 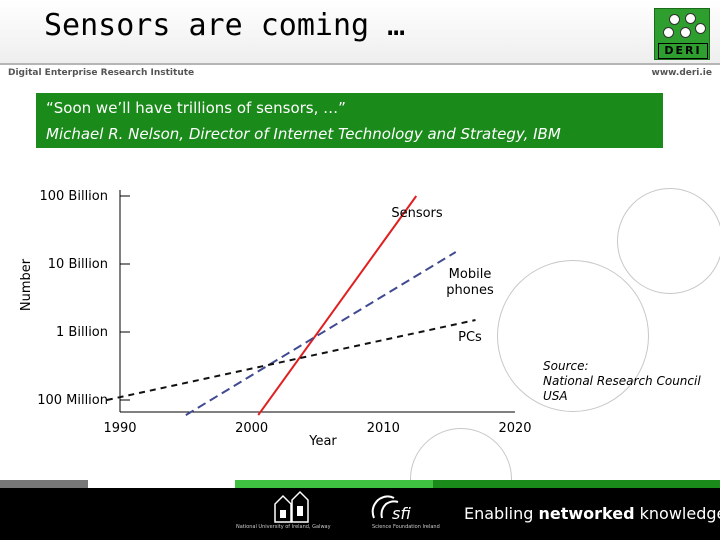 What do you see at coordinates (78, 264) in the screenshot?
I see `y-tick-label: 10 Billion` at bounding box center [78, 264].